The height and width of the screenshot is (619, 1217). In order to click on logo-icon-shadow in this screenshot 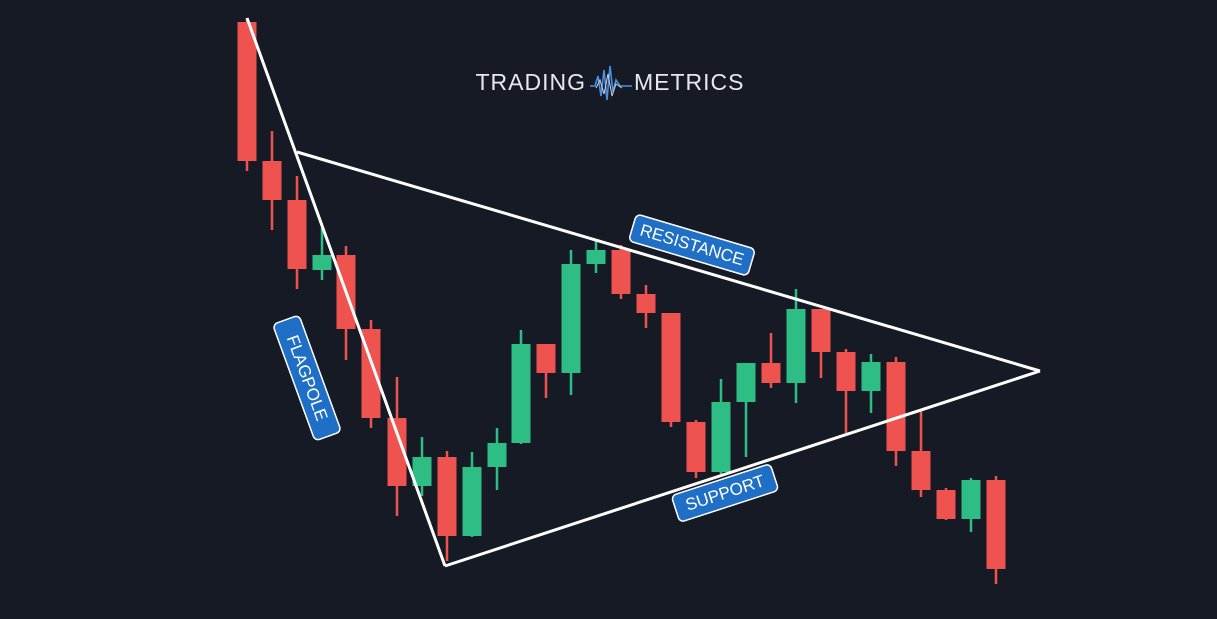, I will do `click(609, 85)`.